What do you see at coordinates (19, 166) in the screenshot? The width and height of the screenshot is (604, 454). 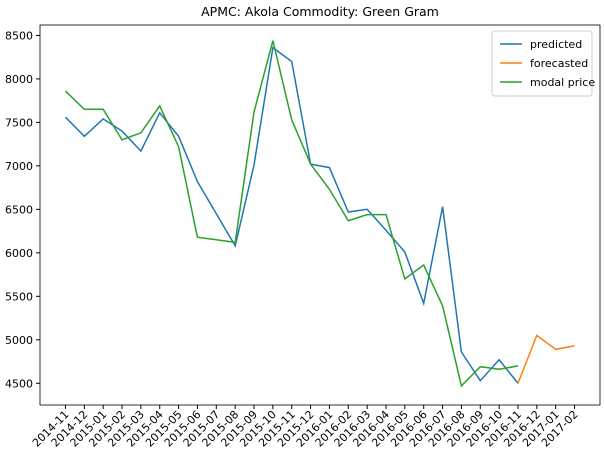 I see `y-tick-label: 7000` at bounding box center [19, 166].